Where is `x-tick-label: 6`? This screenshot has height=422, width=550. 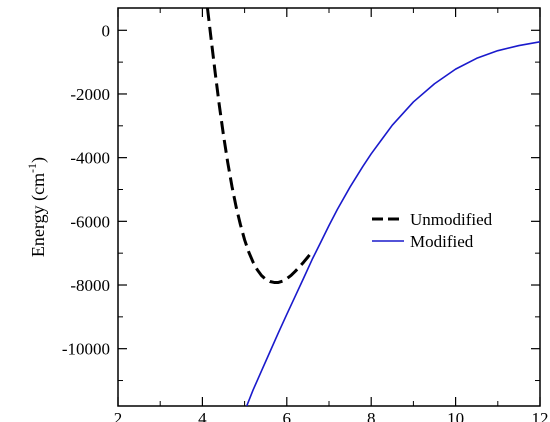 x-tick-label: 6 is located at coordinates (287, 415).